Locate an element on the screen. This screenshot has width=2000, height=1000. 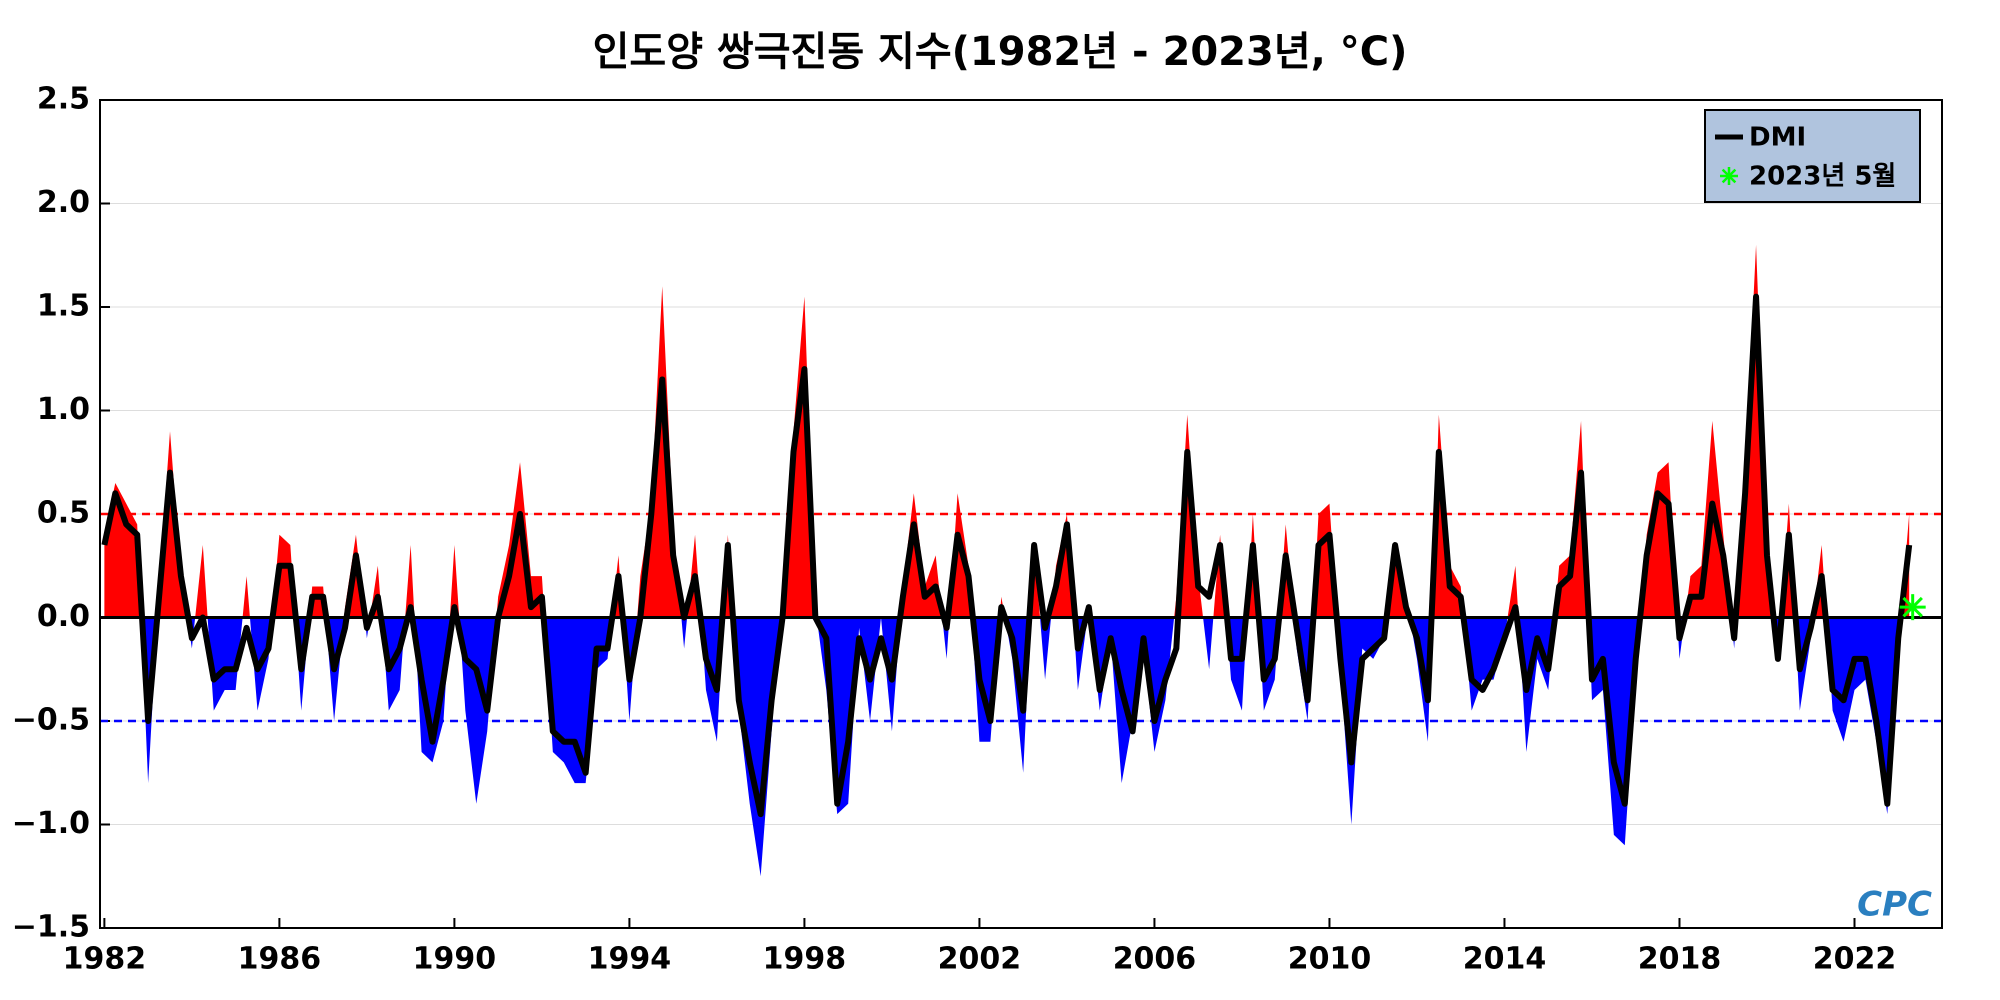
x-tick-label: 2018 is located at coordinates (1680, 959).